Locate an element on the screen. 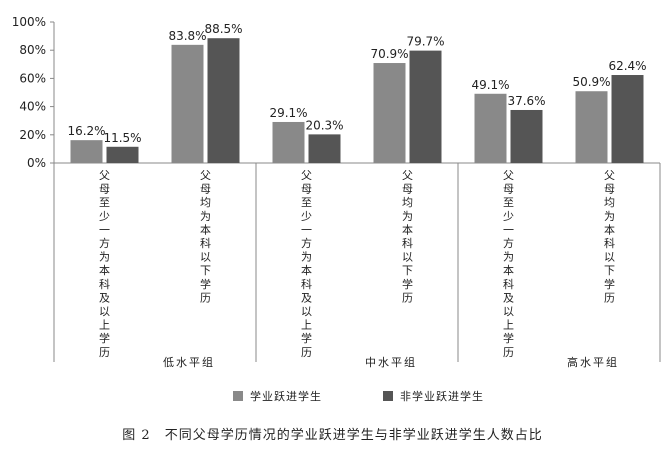 Image resolution: width=665 pixels, height=458 pixels. data-label: 83.8% is located at coordinates (187, 36).